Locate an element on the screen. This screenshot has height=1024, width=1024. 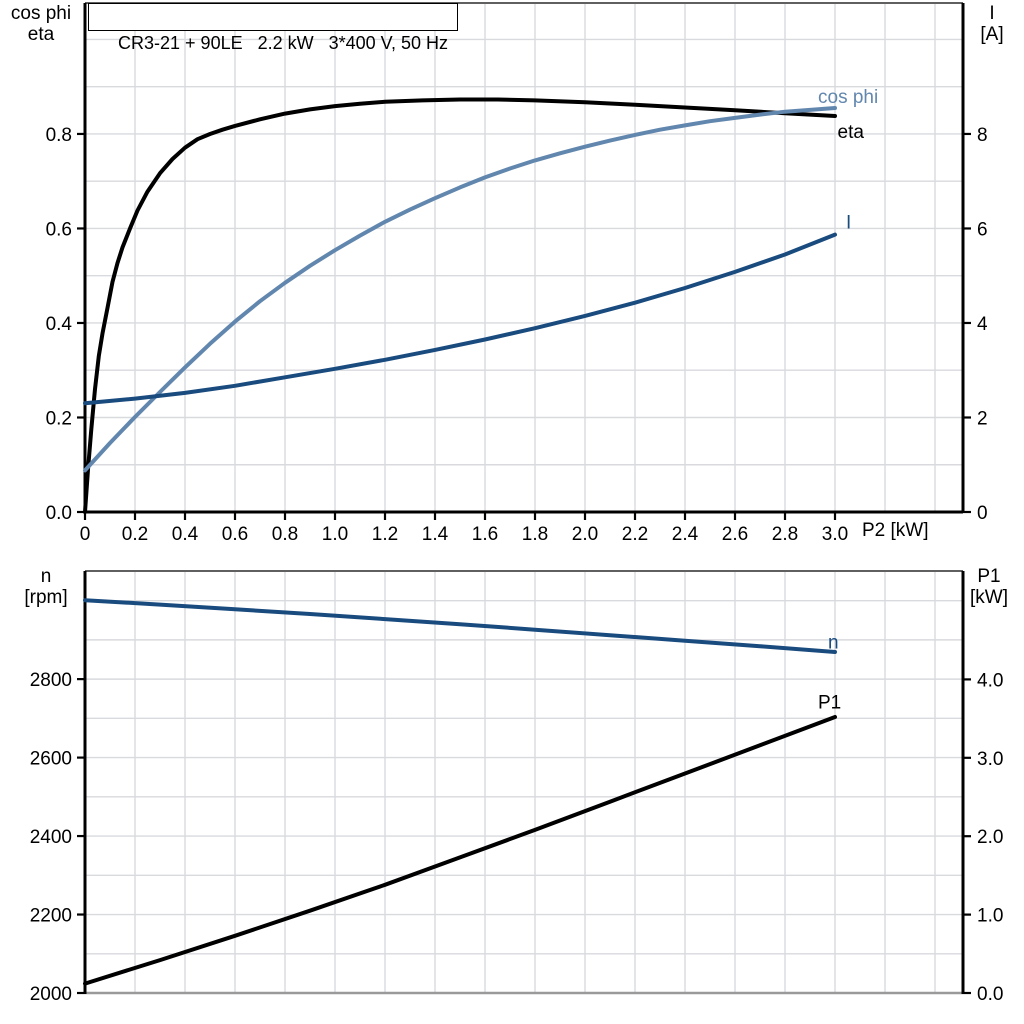
current-axis-label: I is located at coordinates (992, 13).